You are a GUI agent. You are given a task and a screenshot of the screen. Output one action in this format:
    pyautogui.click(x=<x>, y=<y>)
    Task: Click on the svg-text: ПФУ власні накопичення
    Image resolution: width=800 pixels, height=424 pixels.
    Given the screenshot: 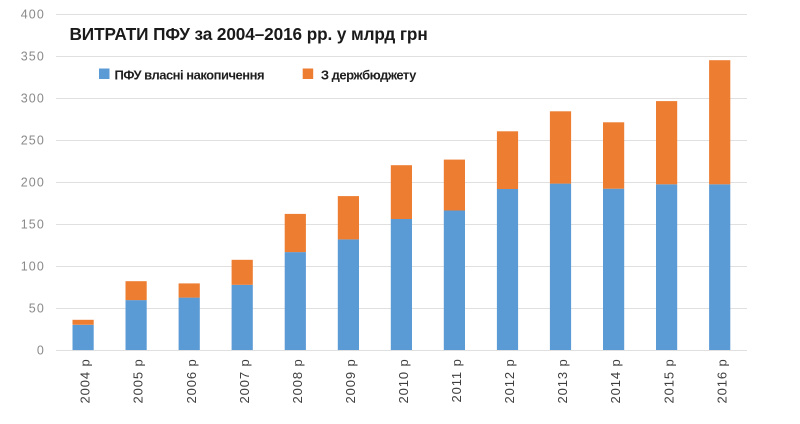 What is the action you would take?
    pyautogui.click(x=190, y=75)
    